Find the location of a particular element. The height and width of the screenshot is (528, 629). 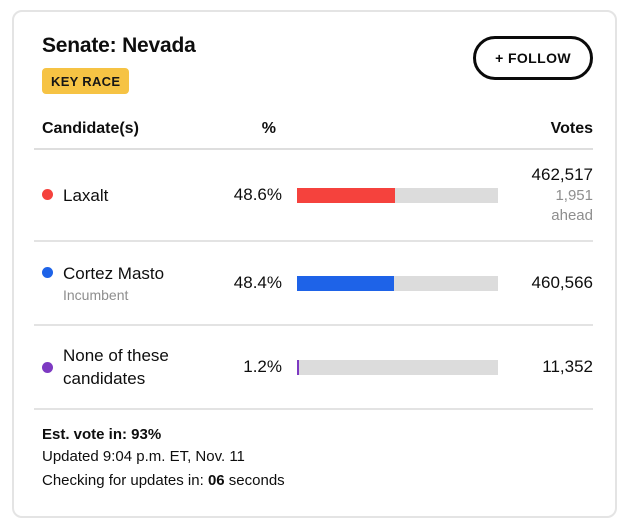

title-block: Senate: Nevada KEY RACE is located at coordinates (115, 63).